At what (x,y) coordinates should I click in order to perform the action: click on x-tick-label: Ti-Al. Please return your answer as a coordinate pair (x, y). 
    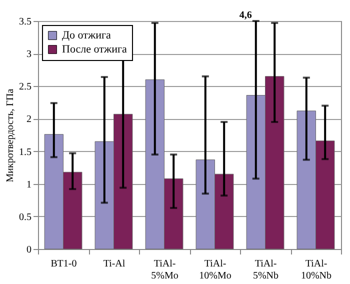
    Looking at the image, I should click on (114, 264).